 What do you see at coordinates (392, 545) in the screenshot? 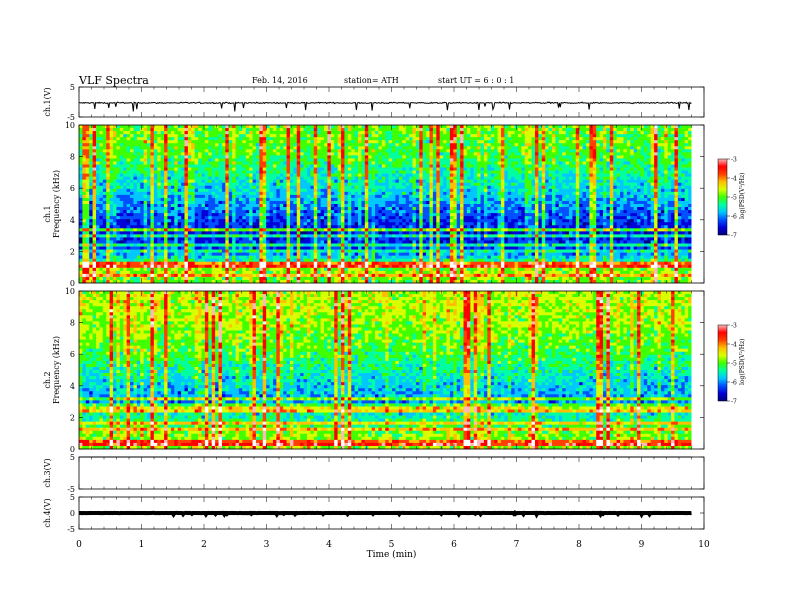
I see `x-tick-label: 5` at bounding box center [392, 545].